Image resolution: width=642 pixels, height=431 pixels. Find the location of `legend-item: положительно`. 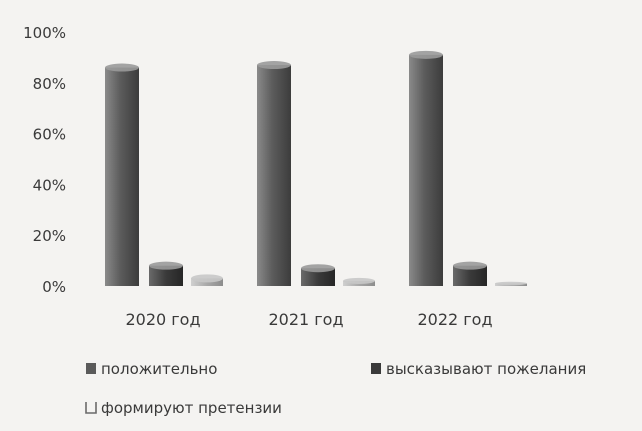

legend-item: положительно is located at coordinates (151, 369).